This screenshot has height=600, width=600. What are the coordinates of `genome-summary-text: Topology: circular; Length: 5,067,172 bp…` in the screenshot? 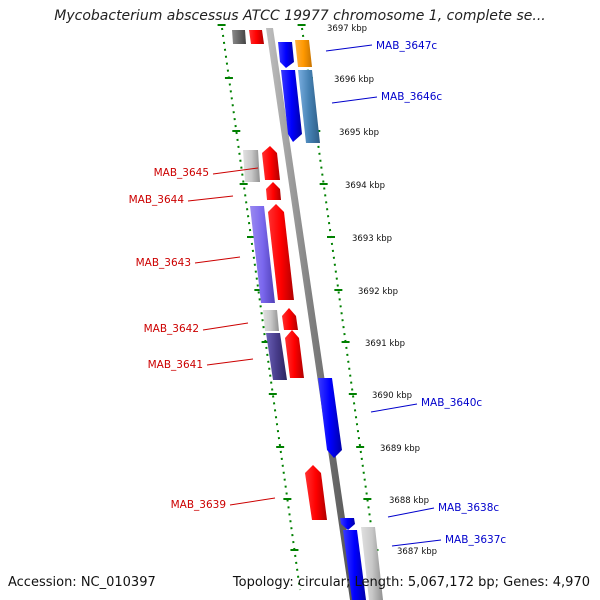 It's located at (411, 582).